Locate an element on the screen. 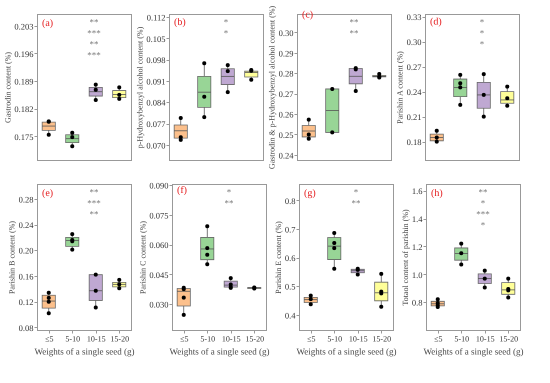 The width and height of the screenshot is (550, 383). y-tick-label: 0.030 is located at coordinates (158, 305).